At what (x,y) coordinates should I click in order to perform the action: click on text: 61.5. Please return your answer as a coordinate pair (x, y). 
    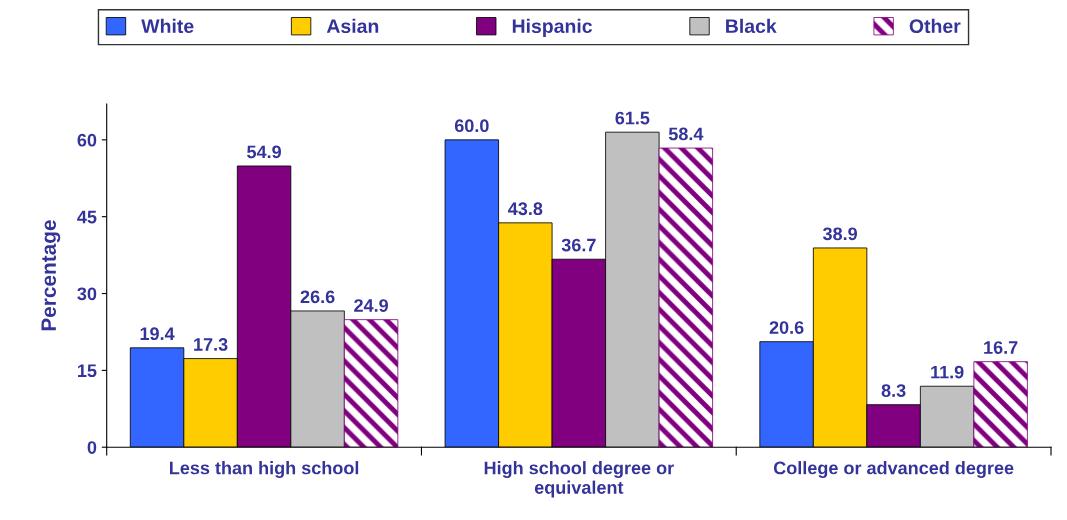
    Looking at the image, I should click on (632, 118).